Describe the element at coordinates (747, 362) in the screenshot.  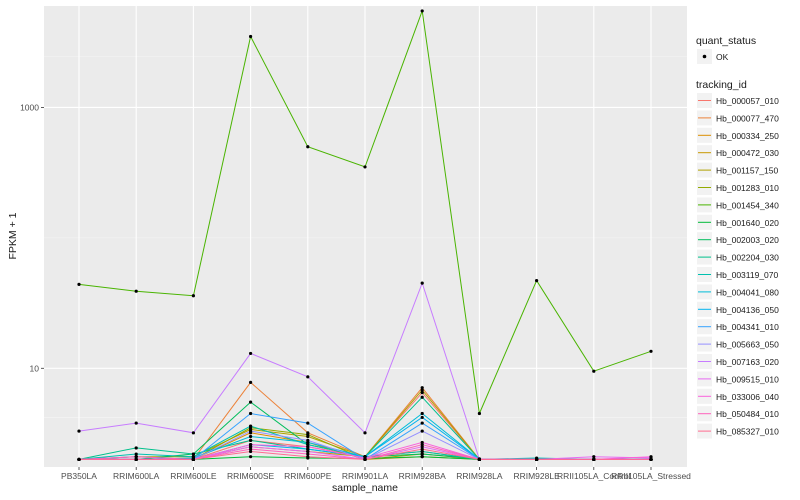
I see `legend-label-Hb_007163_020: Hb_007163_020` at that location.